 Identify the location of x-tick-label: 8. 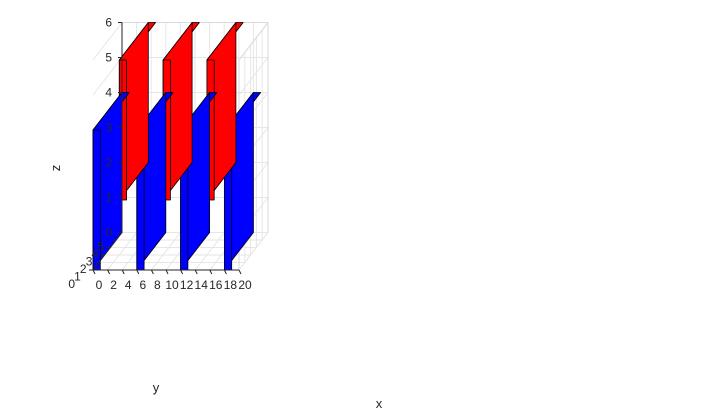
(157, 285).